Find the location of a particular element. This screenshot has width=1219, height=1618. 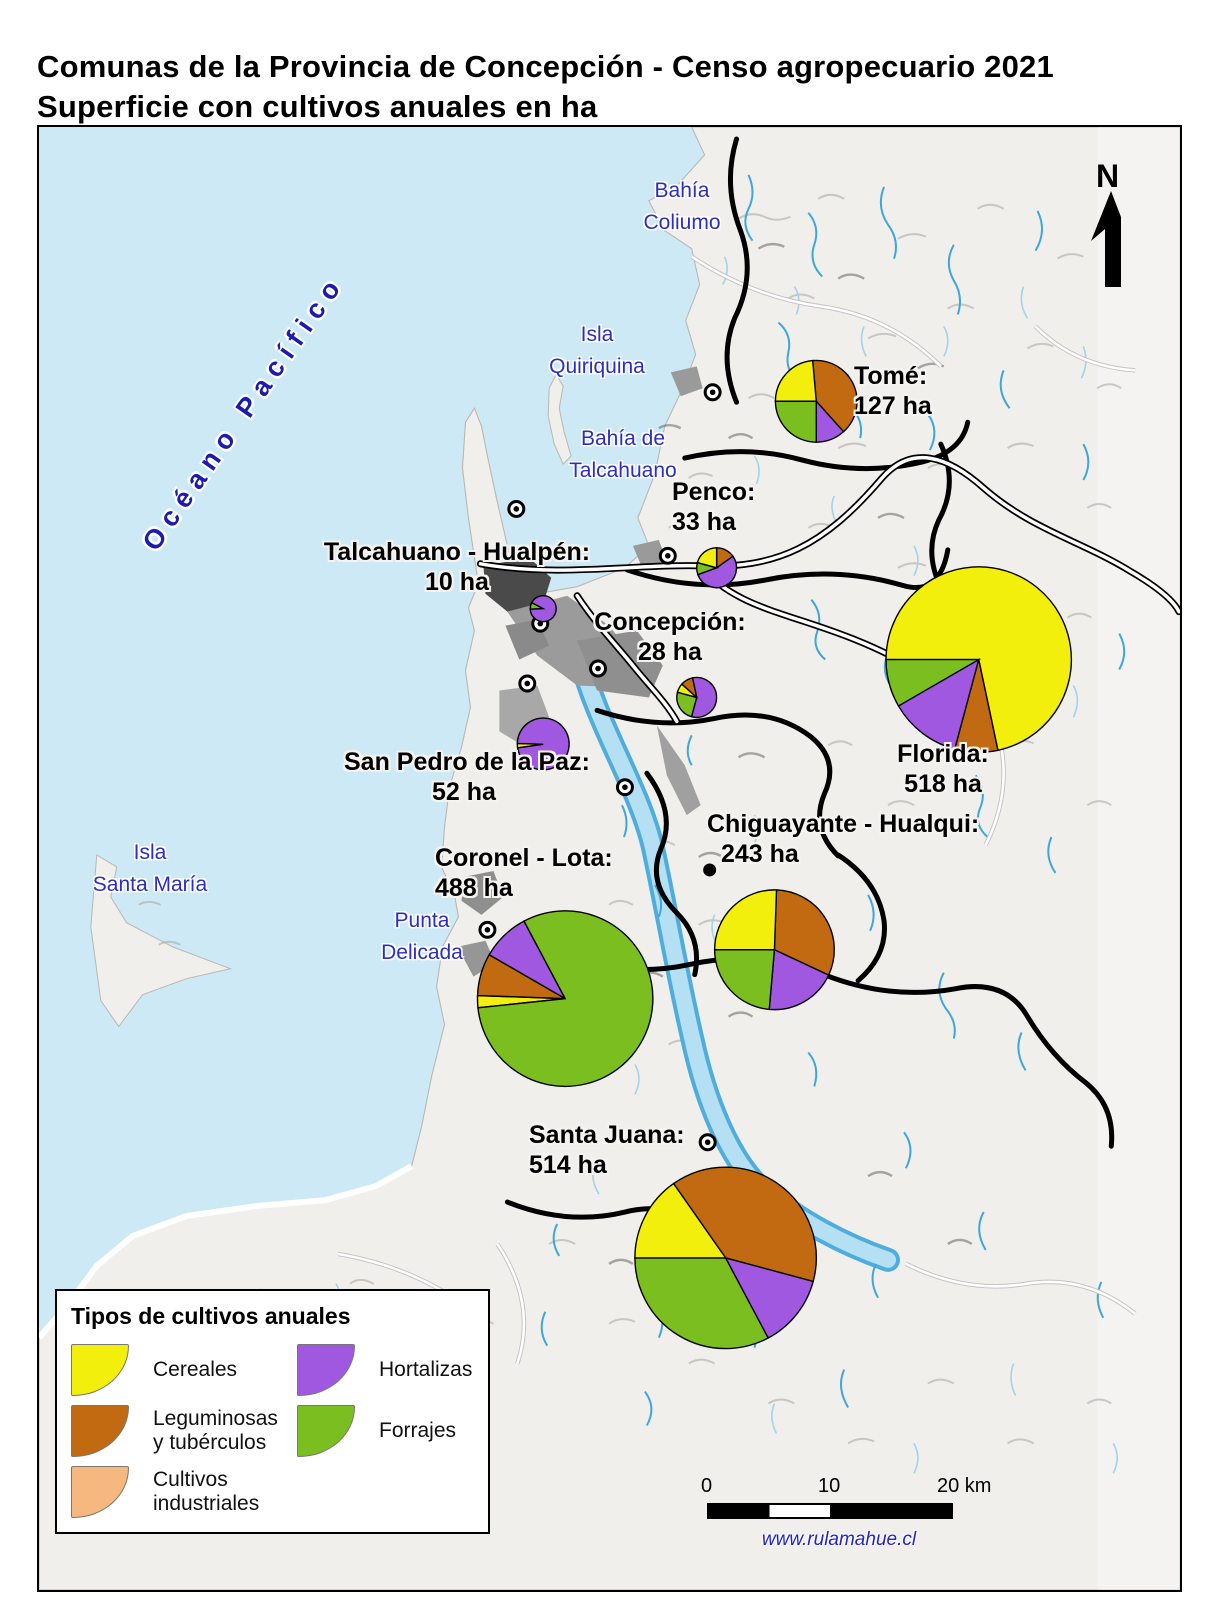

geo-label-bahia-talcahuano: Bahía de Talcahuano is located at coordinates (623, 454).